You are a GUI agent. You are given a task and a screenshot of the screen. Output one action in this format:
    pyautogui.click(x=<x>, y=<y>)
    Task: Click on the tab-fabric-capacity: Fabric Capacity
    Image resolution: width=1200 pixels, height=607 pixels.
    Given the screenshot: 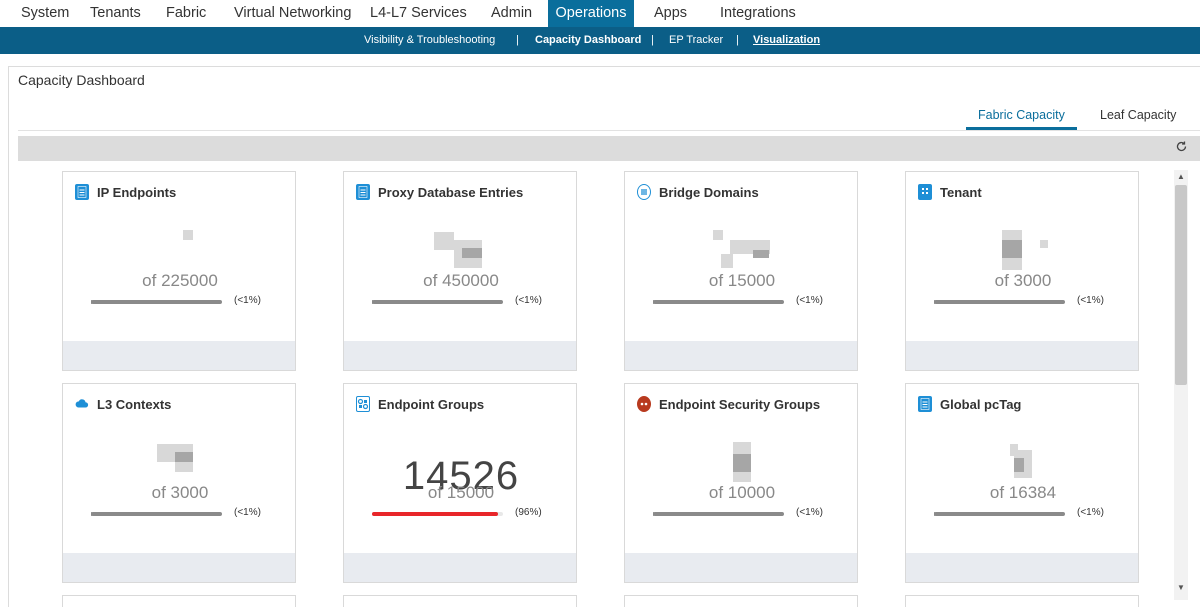 What is the action you would take?
    pyautogui.click(x=1021, y=119)
    